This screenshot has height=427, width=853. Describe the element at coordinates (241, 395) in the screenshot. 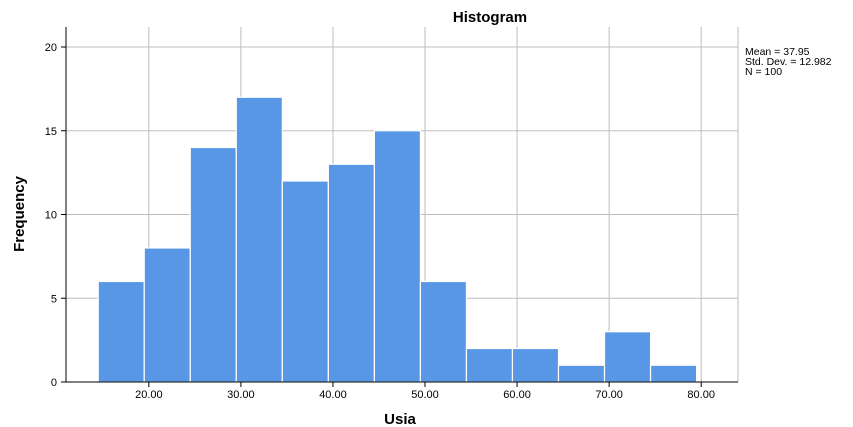

I see `x-tick-label: 30.00` at that location.